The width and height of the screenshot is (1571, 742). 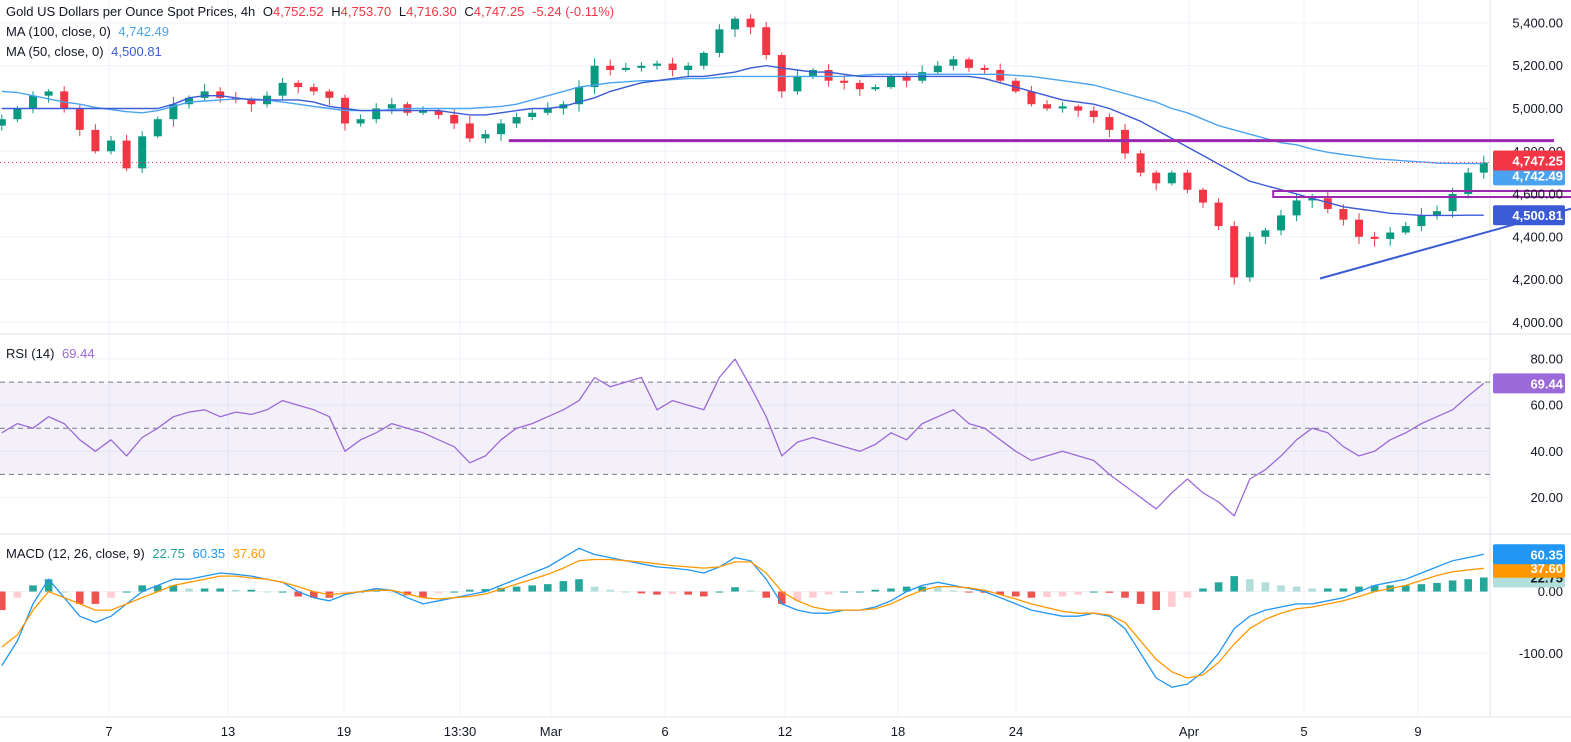 I want to click on ma100-legend: MA (100, close, 0) 4,742.49, so click(x=88, y=31).